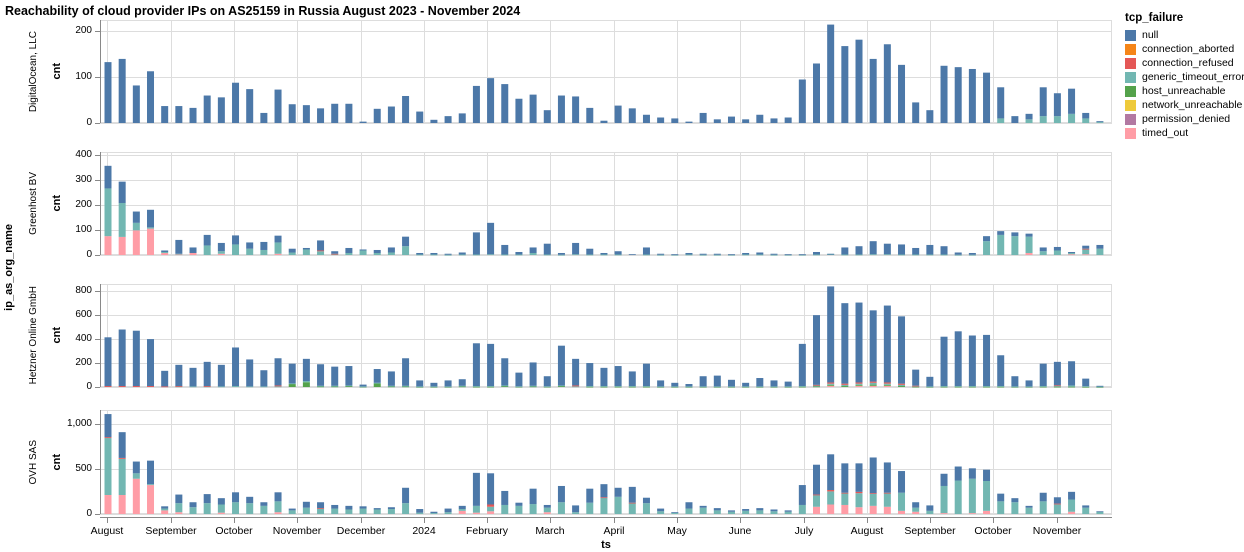 The height and width of the screenshot is (552, 1244). I want to click on x-tick-label: February, so click(487, 531).